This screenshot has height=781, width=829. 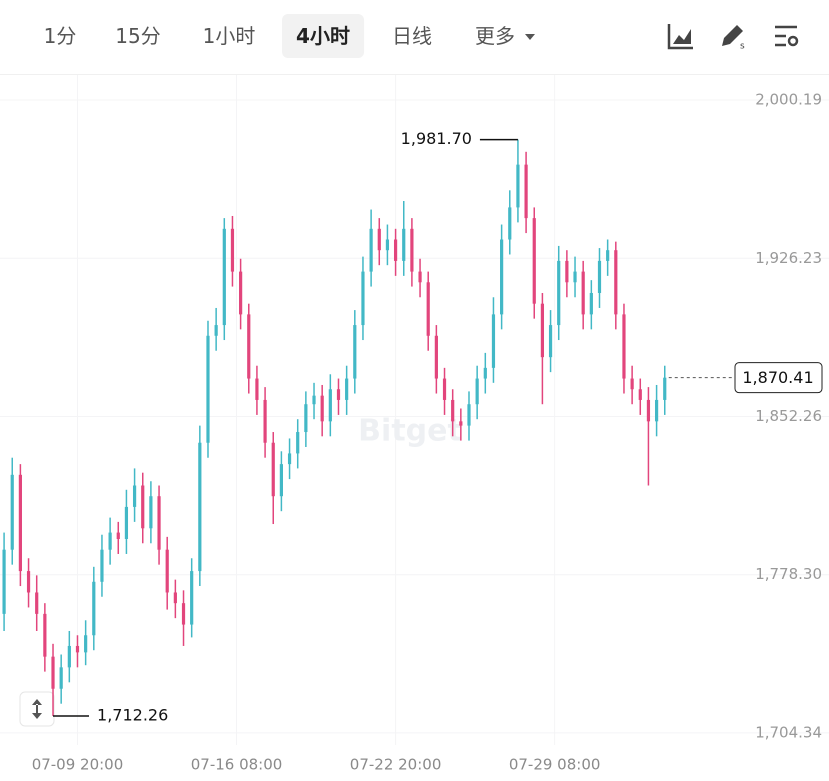 What do you see at coordinates (680, 37) in the screenshot?
I see `chart-type-icon` at bounding box center [680, 37].